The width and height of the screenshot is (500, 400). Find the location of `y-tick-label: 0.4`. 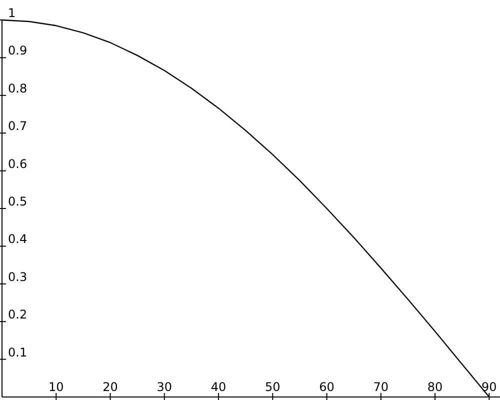

y-tick-label: 0.4 is located at coordinates (18, 239).